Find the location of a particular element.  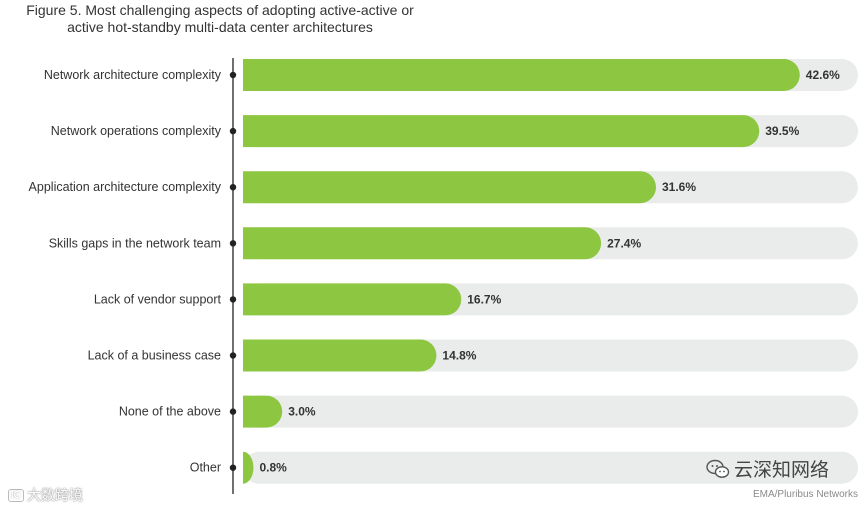

data-label: 42.6% is located at coordinates (823, 75).